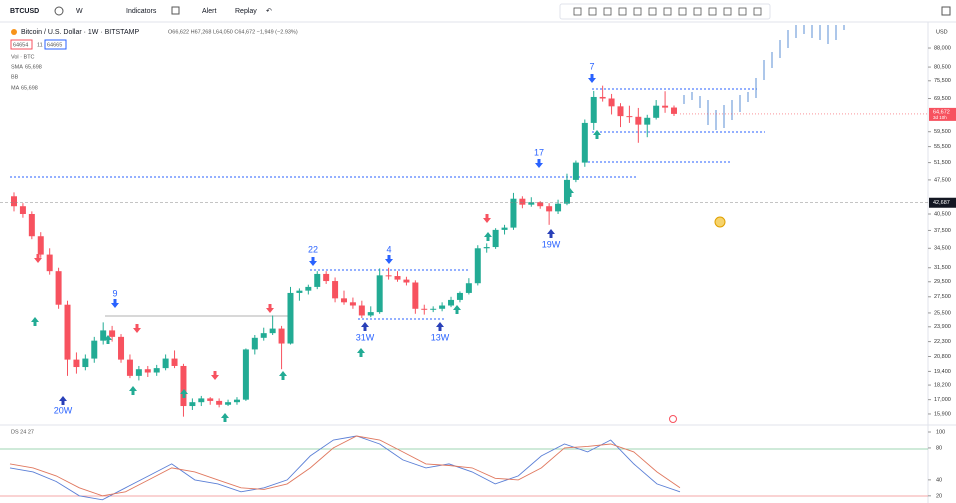 The width and height of the screenshot is (956, 503). I want to click on y-tick-label: 22,300, so click(942, 342).